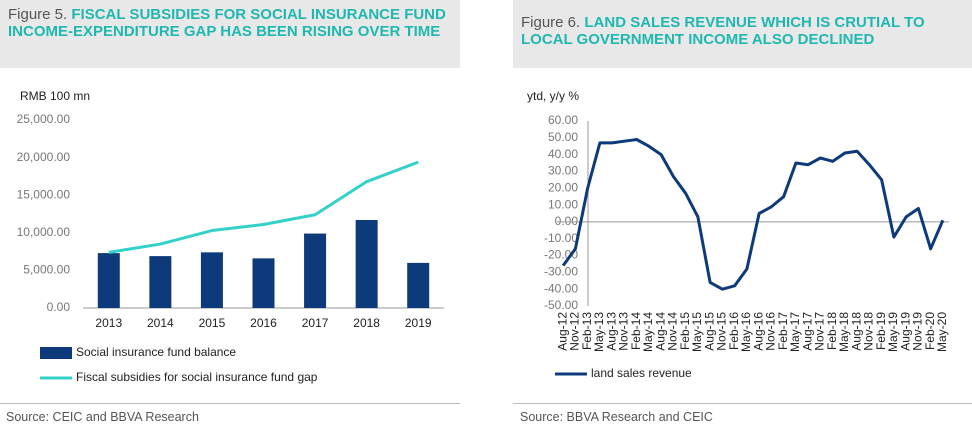 This screenshot has height=436, width=972. Describe the element at coordinates (563, 120) in the screenshot. I see `y-tick-label: 60.00` at that location.